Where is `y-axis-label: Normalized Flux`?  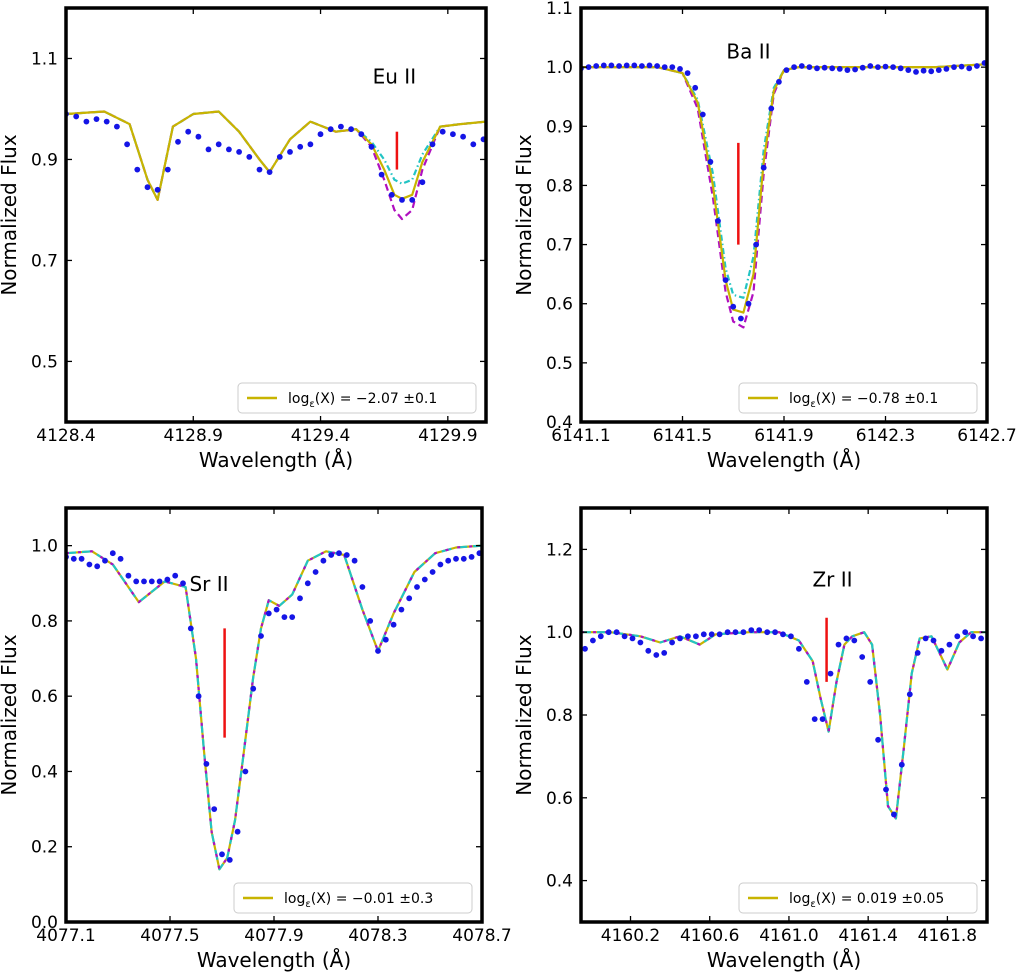
y-axis-label: Normalized Flux is located at coordinates (10, 215).